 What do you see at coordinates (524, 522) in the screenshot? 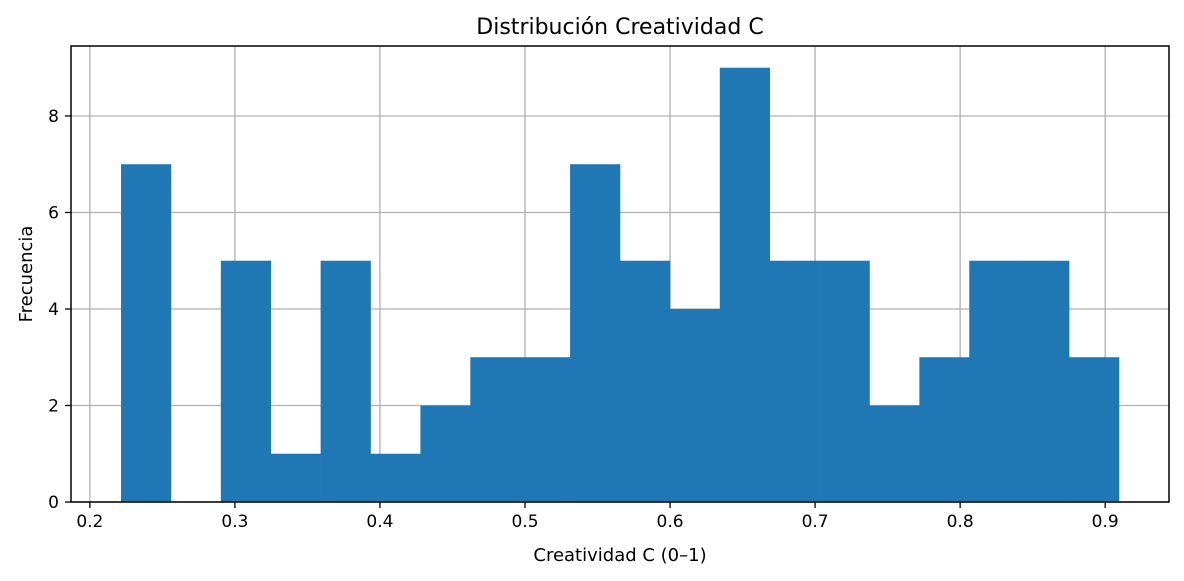
I see `x-tick-label: 0.5` at bounding box center [524, 522].